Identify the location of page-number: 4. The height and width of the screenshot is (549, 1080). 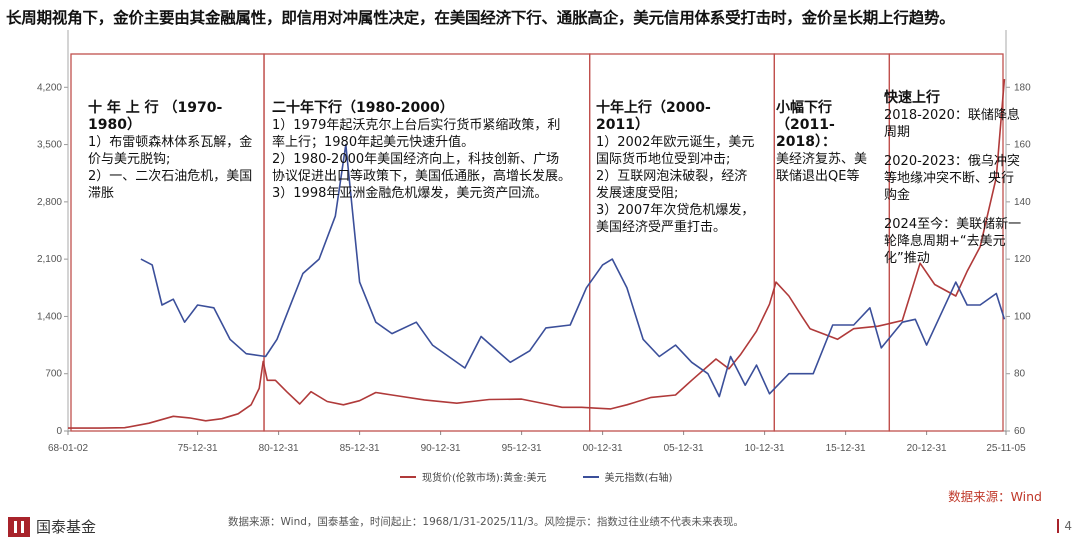
(1064, 526).